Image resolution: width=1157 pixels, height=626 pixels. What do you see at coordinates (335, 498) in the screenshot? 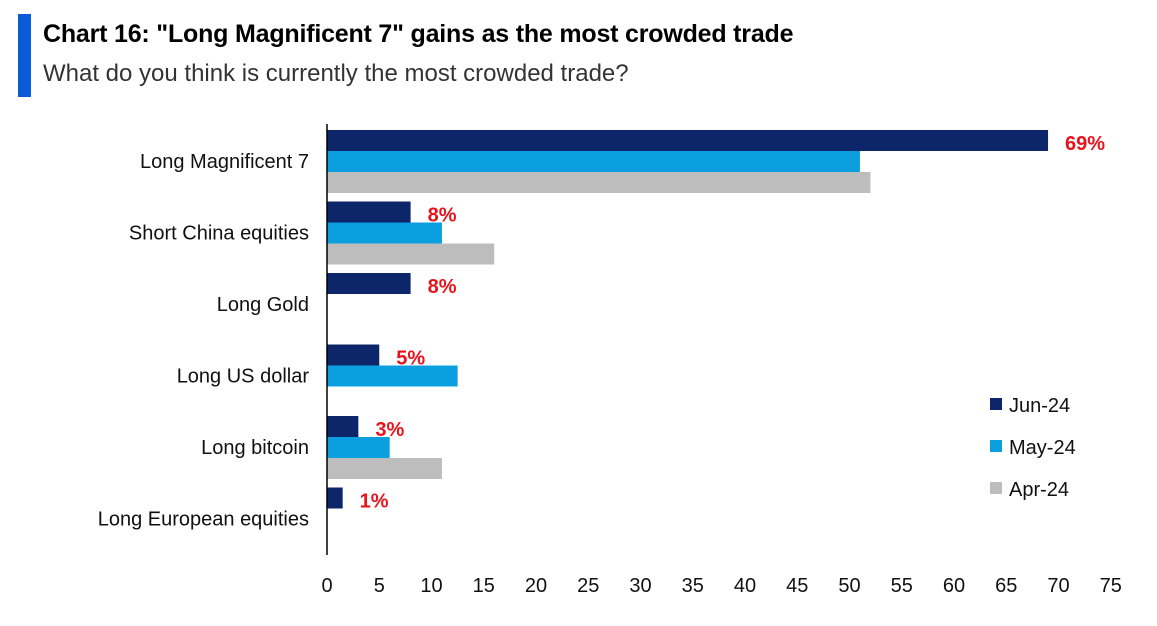
I see `bar-jun-24-long-european-equities` at bounding box center [335, 498].